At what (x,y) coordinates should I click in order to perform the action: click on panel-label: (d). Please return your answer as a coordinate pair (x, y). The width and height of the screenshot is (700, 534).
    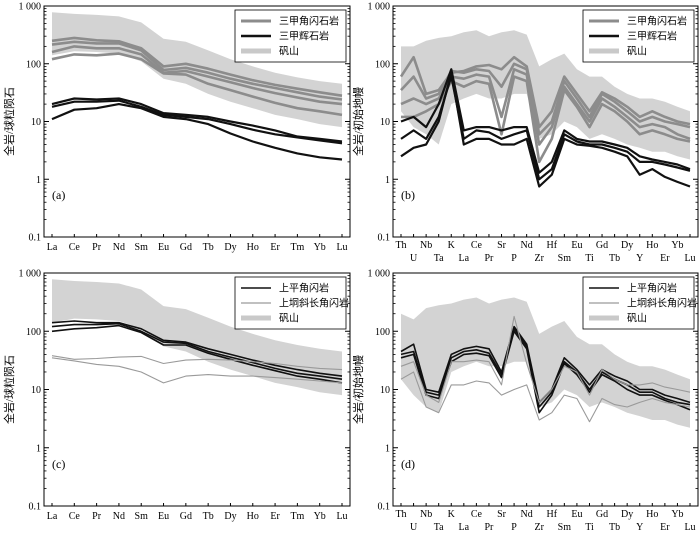
    Looking at the image, I should click on (408, 464).